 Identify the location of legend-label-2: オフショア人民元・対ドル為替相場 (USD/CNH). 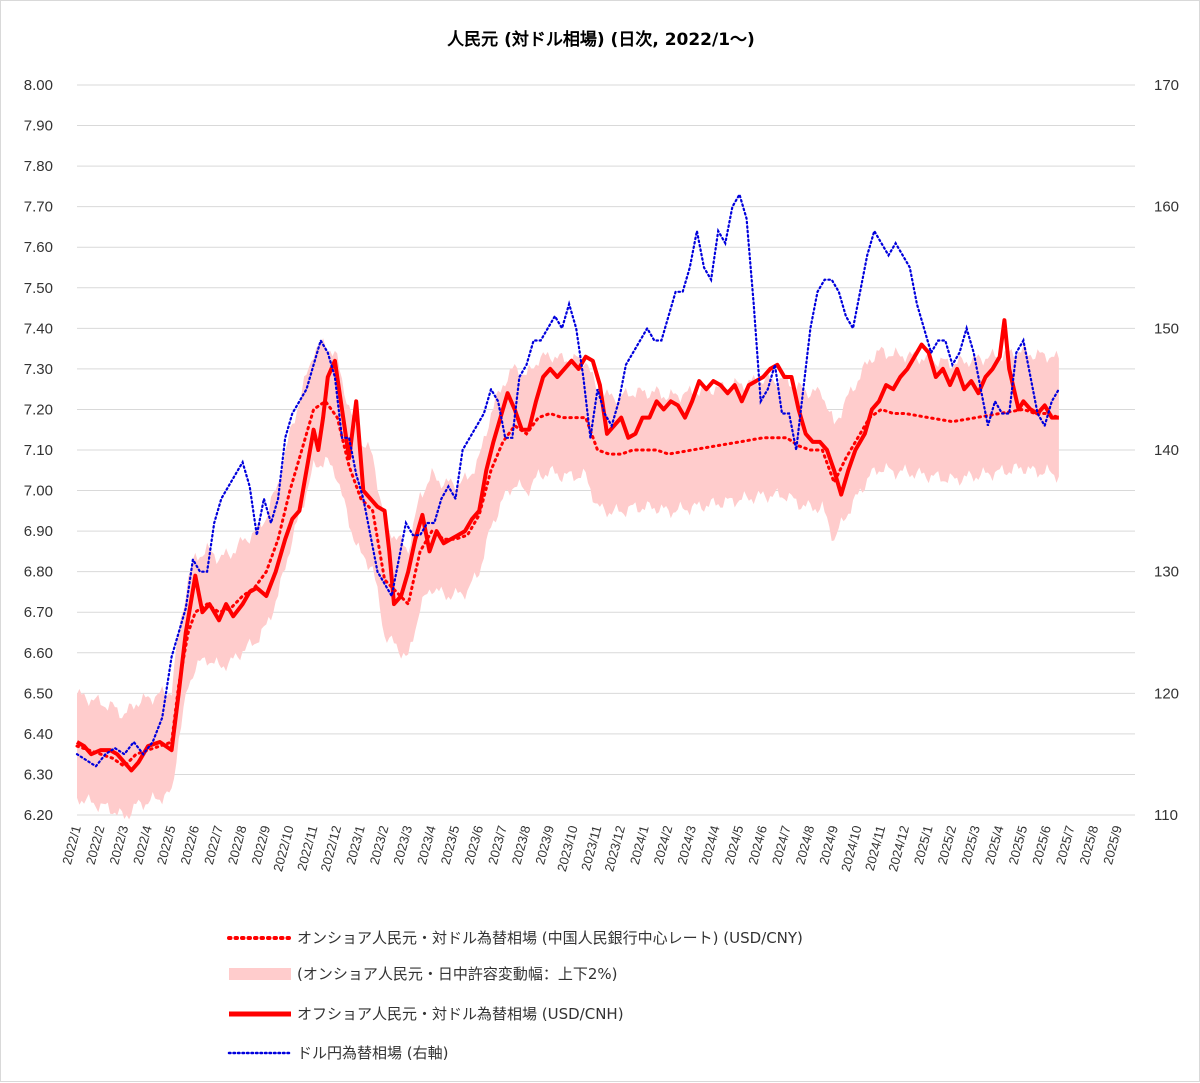
(460, 1014).